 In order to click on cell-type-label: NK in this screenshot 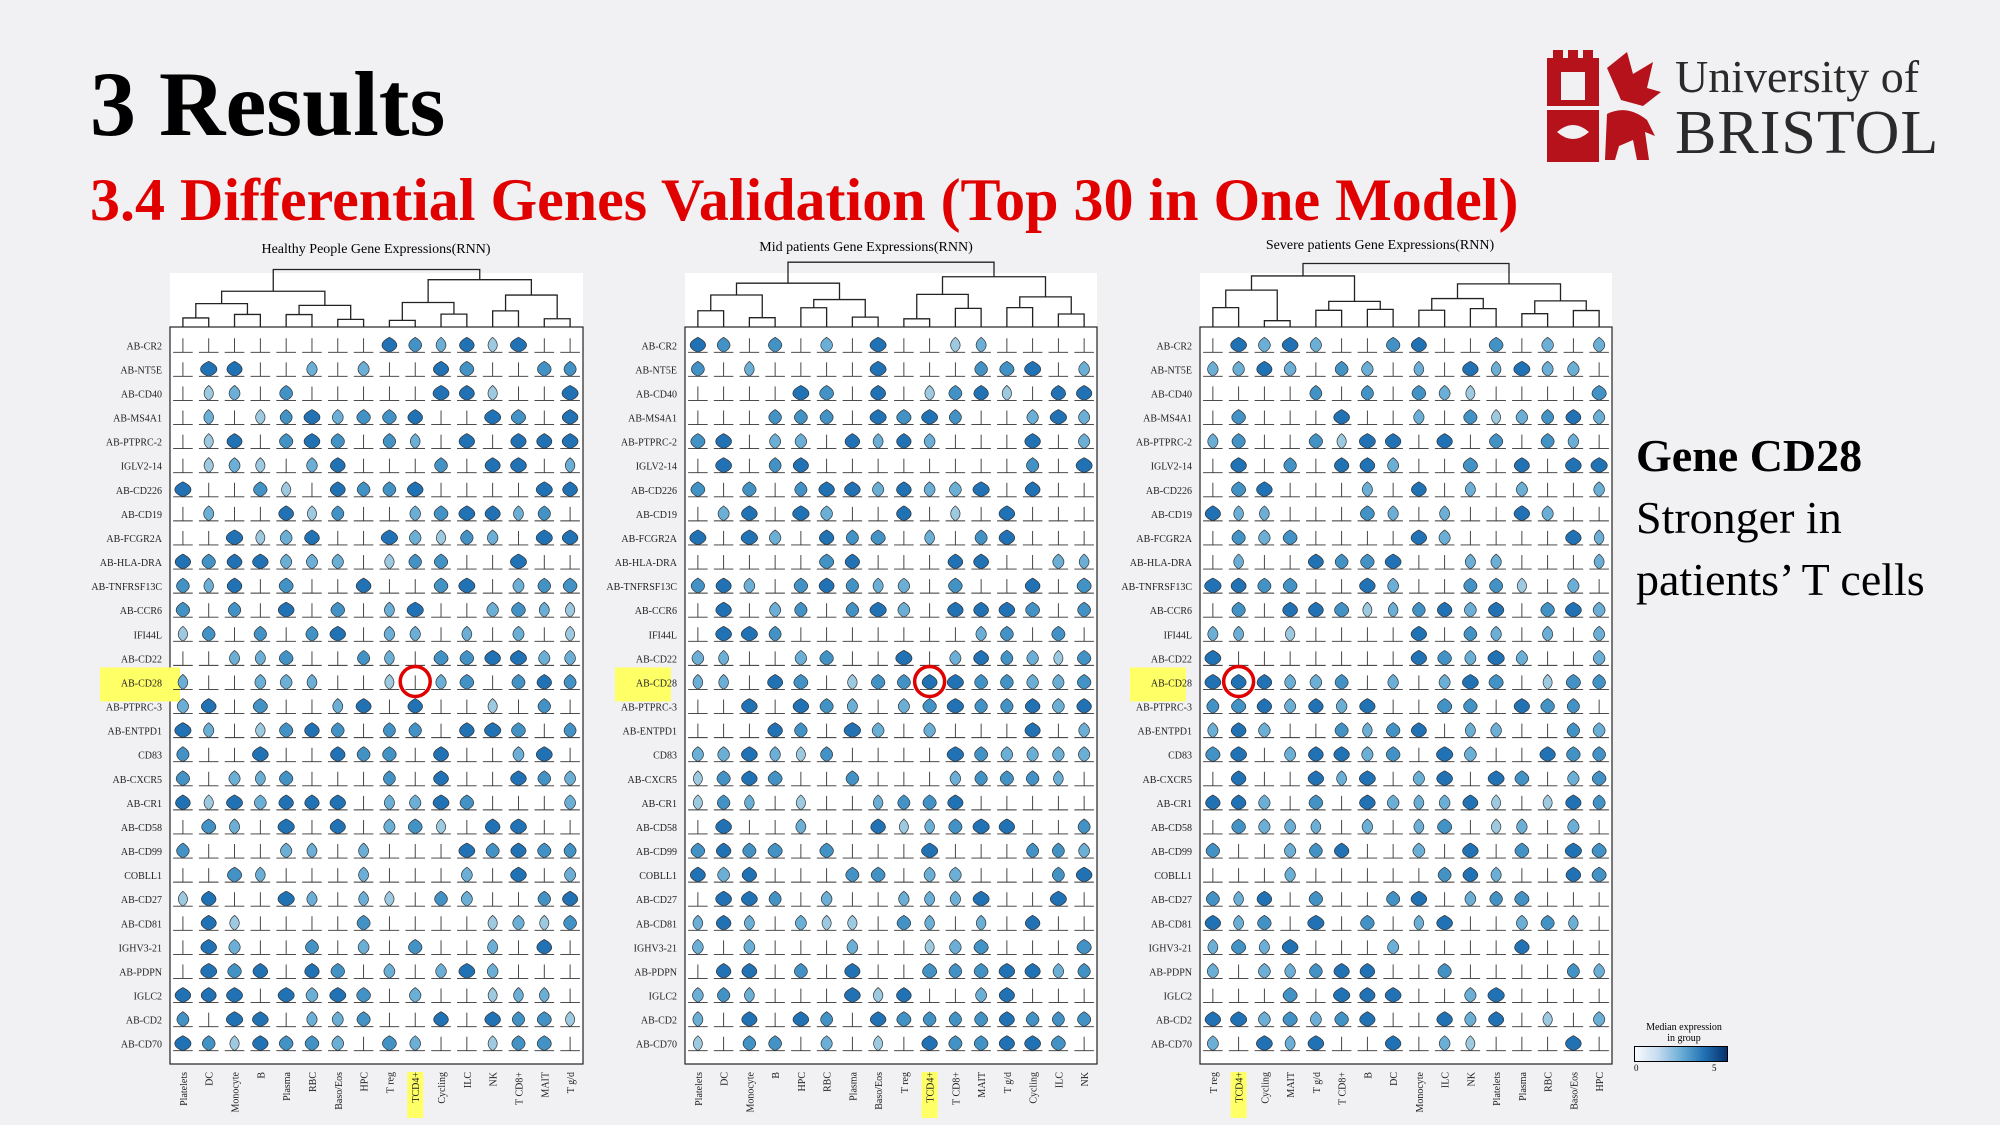, I will do `click(1085, 1078)`.